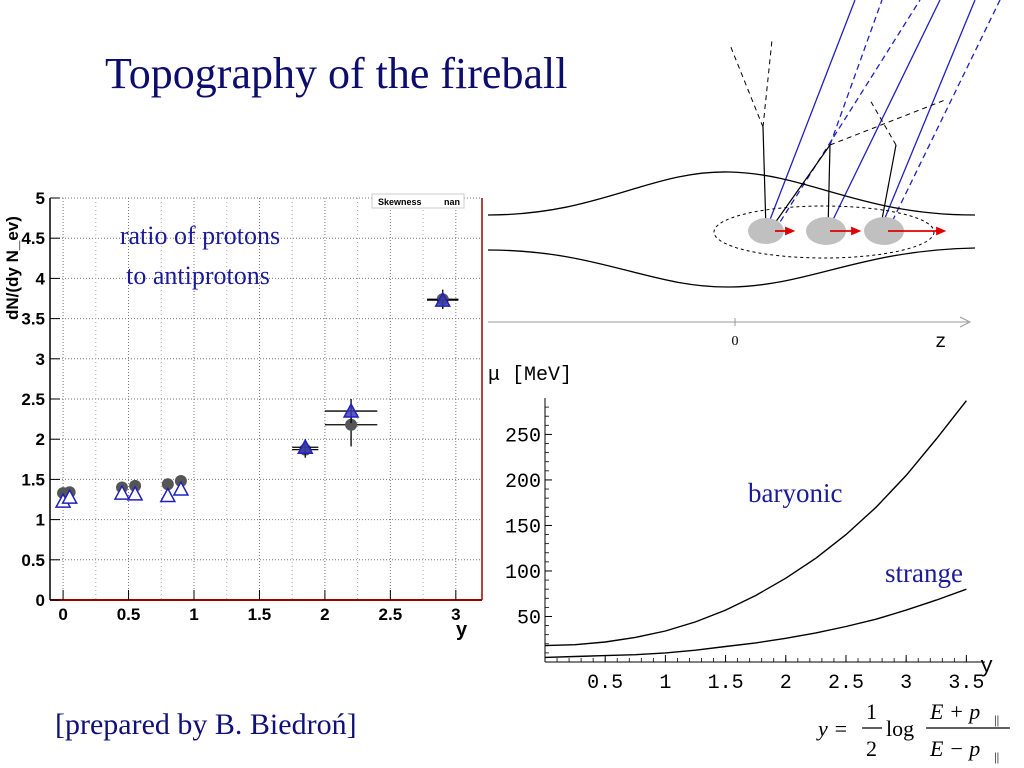 This screenshot has width=1024, height=768. I want to click on z-axis-arrowhead, so click(965, 322).